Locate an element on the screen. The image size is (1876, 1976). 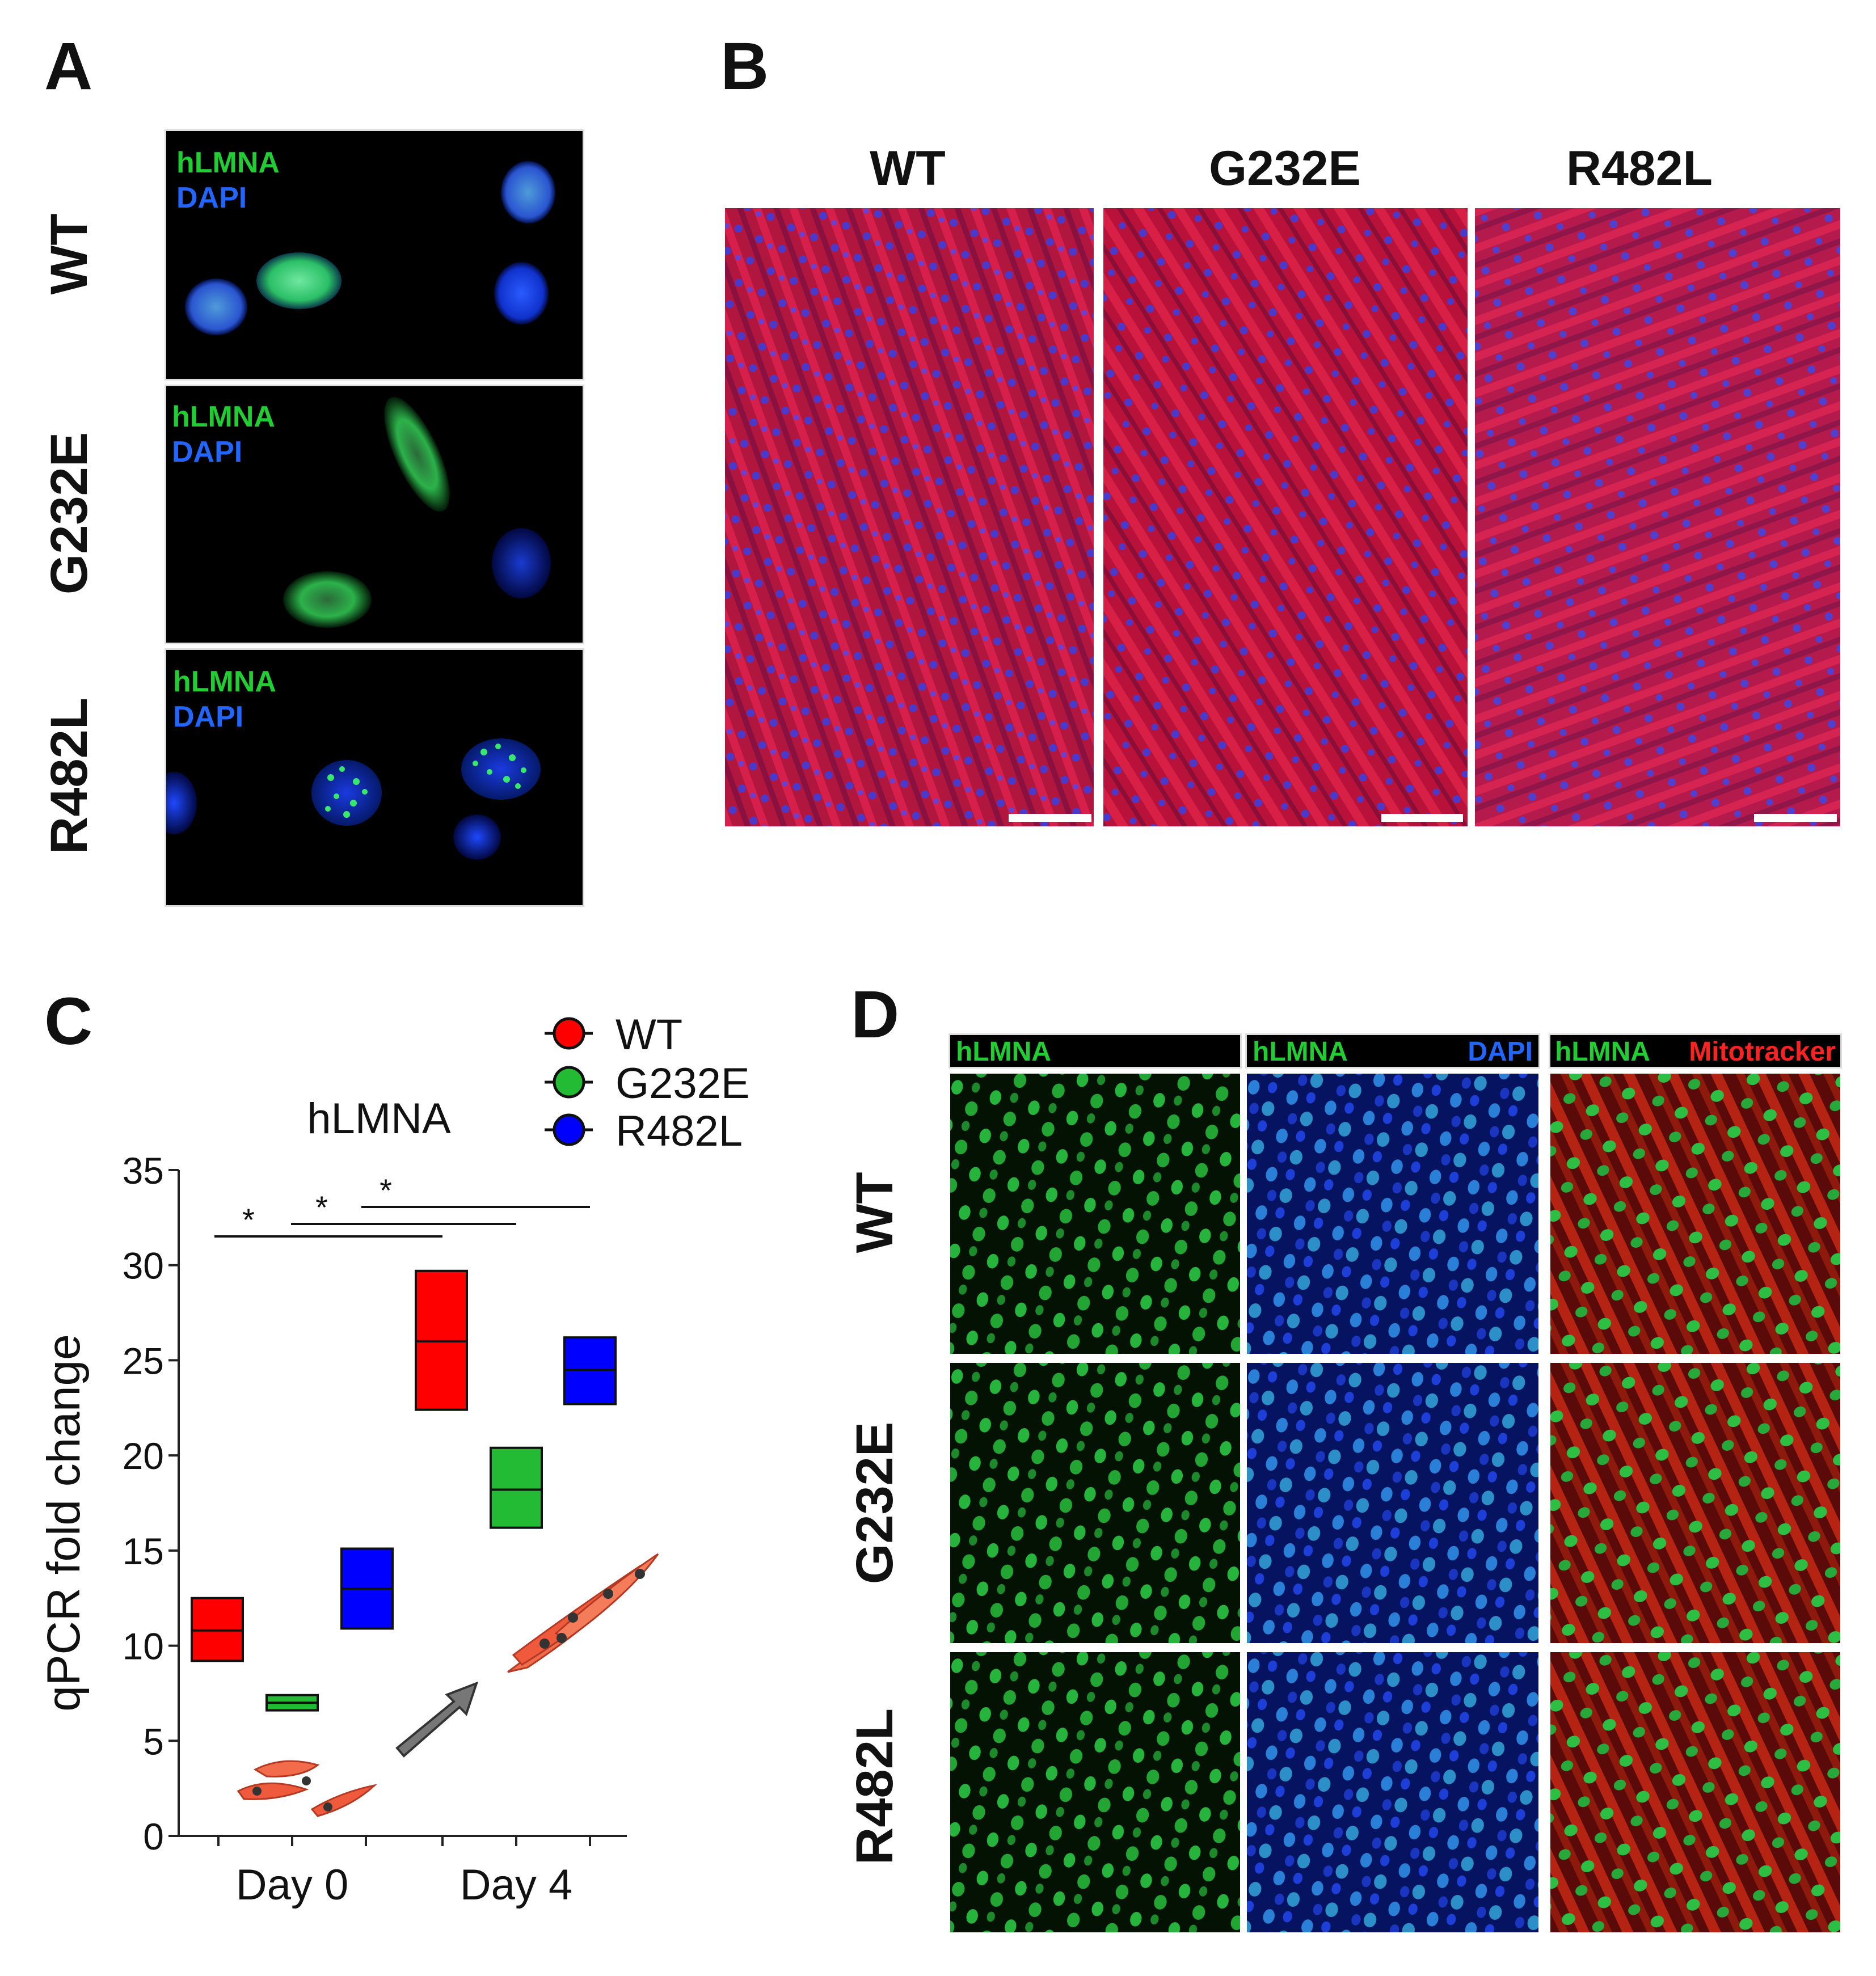
panel-d-image-r482l-hlmna-dapi is located at coordinates (1393, 1792).